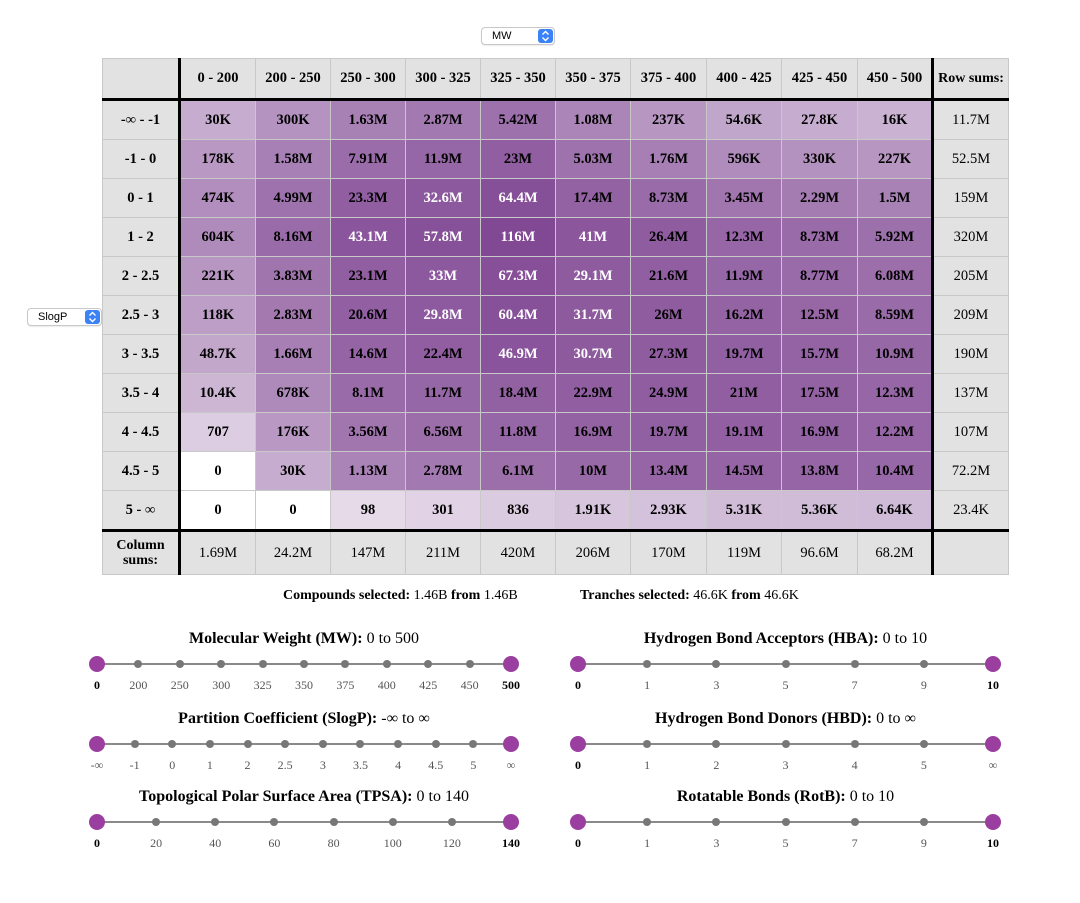 This screenshot has height=903, width=1080. Describe the element at coordinates (217, 393) in the screenshot. I see `tranche-cell: 10.4K` at that location.